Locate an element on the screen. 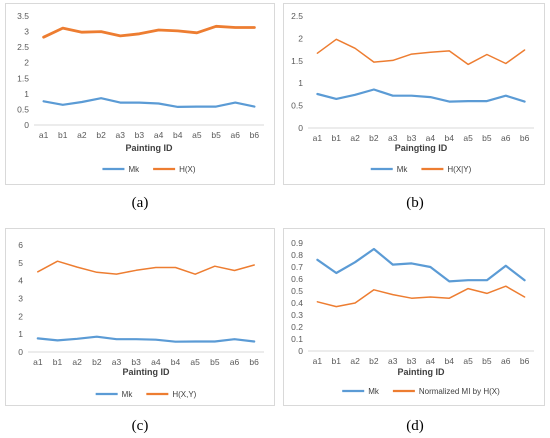 The image size is (550, 438). y-tick-label: 5 is located at coordinates (20, 263).